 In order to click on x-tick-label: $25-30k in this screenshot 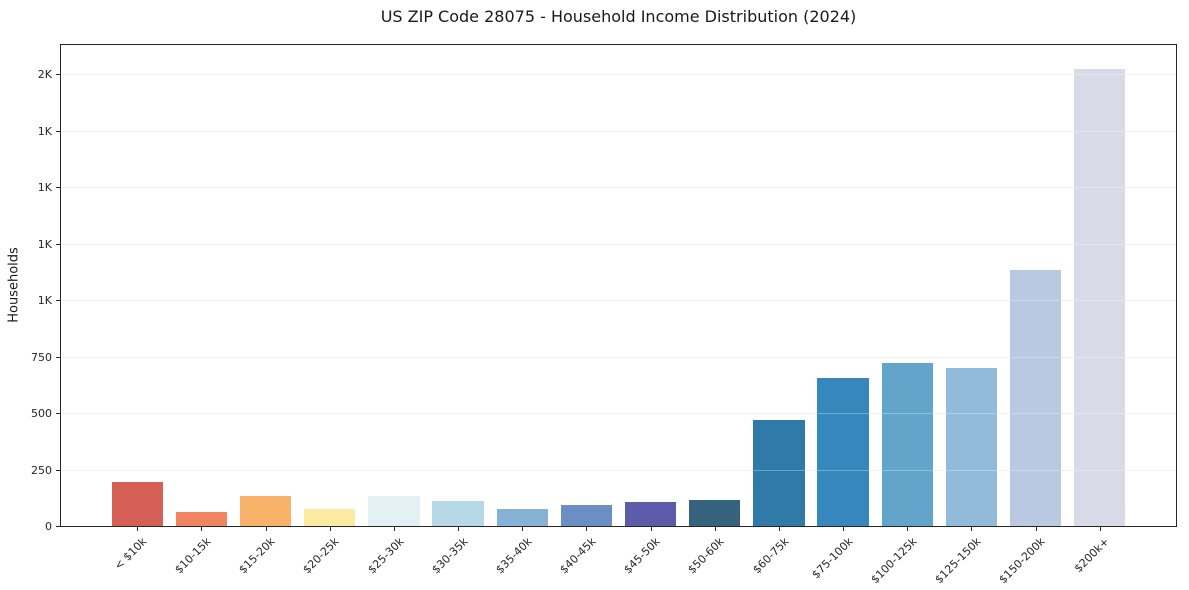, I will do `click(385, 556)`.